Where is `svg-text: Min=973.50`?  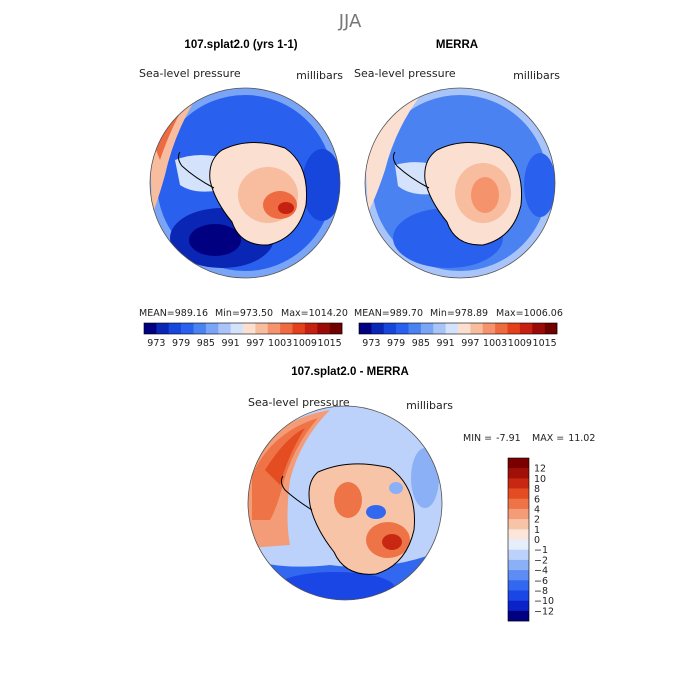 svg-text: Min=973.50 is located at coordinates (244, 313).